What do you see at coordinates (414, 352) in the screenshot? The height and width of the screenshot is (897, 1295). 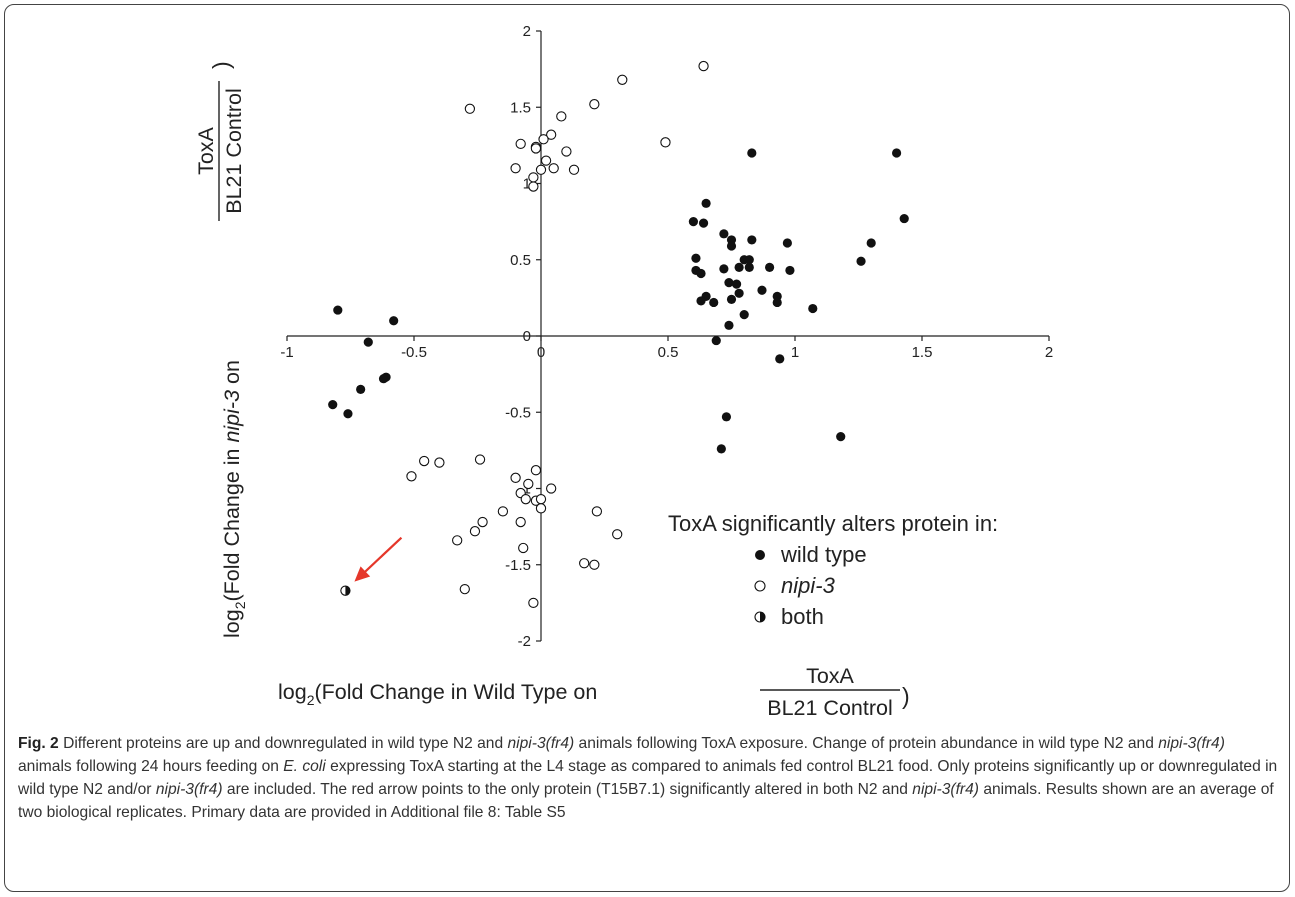 I see `x-tick-label: -0.5` at bounding box center [414, 352].